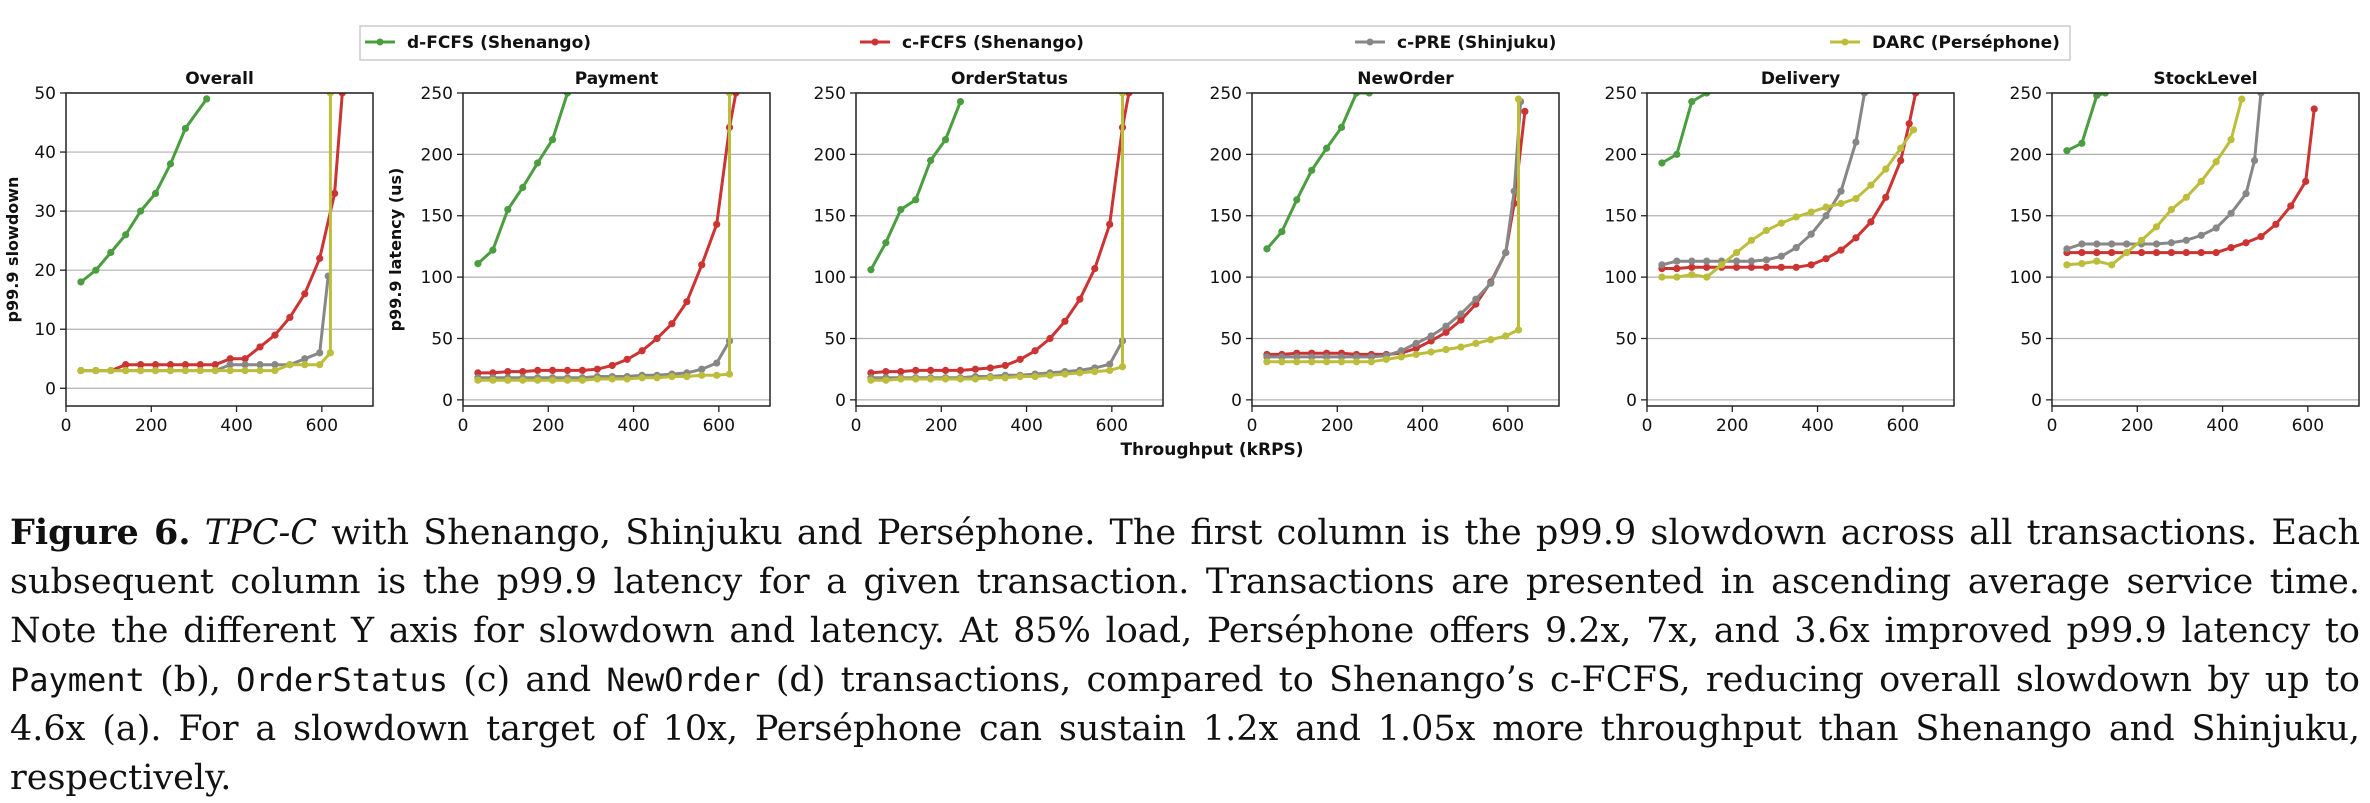 This screenshot has width=2370, height=803. Describe the element at coordinates (993, 43) in the screenshot. I see `legend-label-1: c-FCFS (Shenango)` at that location.